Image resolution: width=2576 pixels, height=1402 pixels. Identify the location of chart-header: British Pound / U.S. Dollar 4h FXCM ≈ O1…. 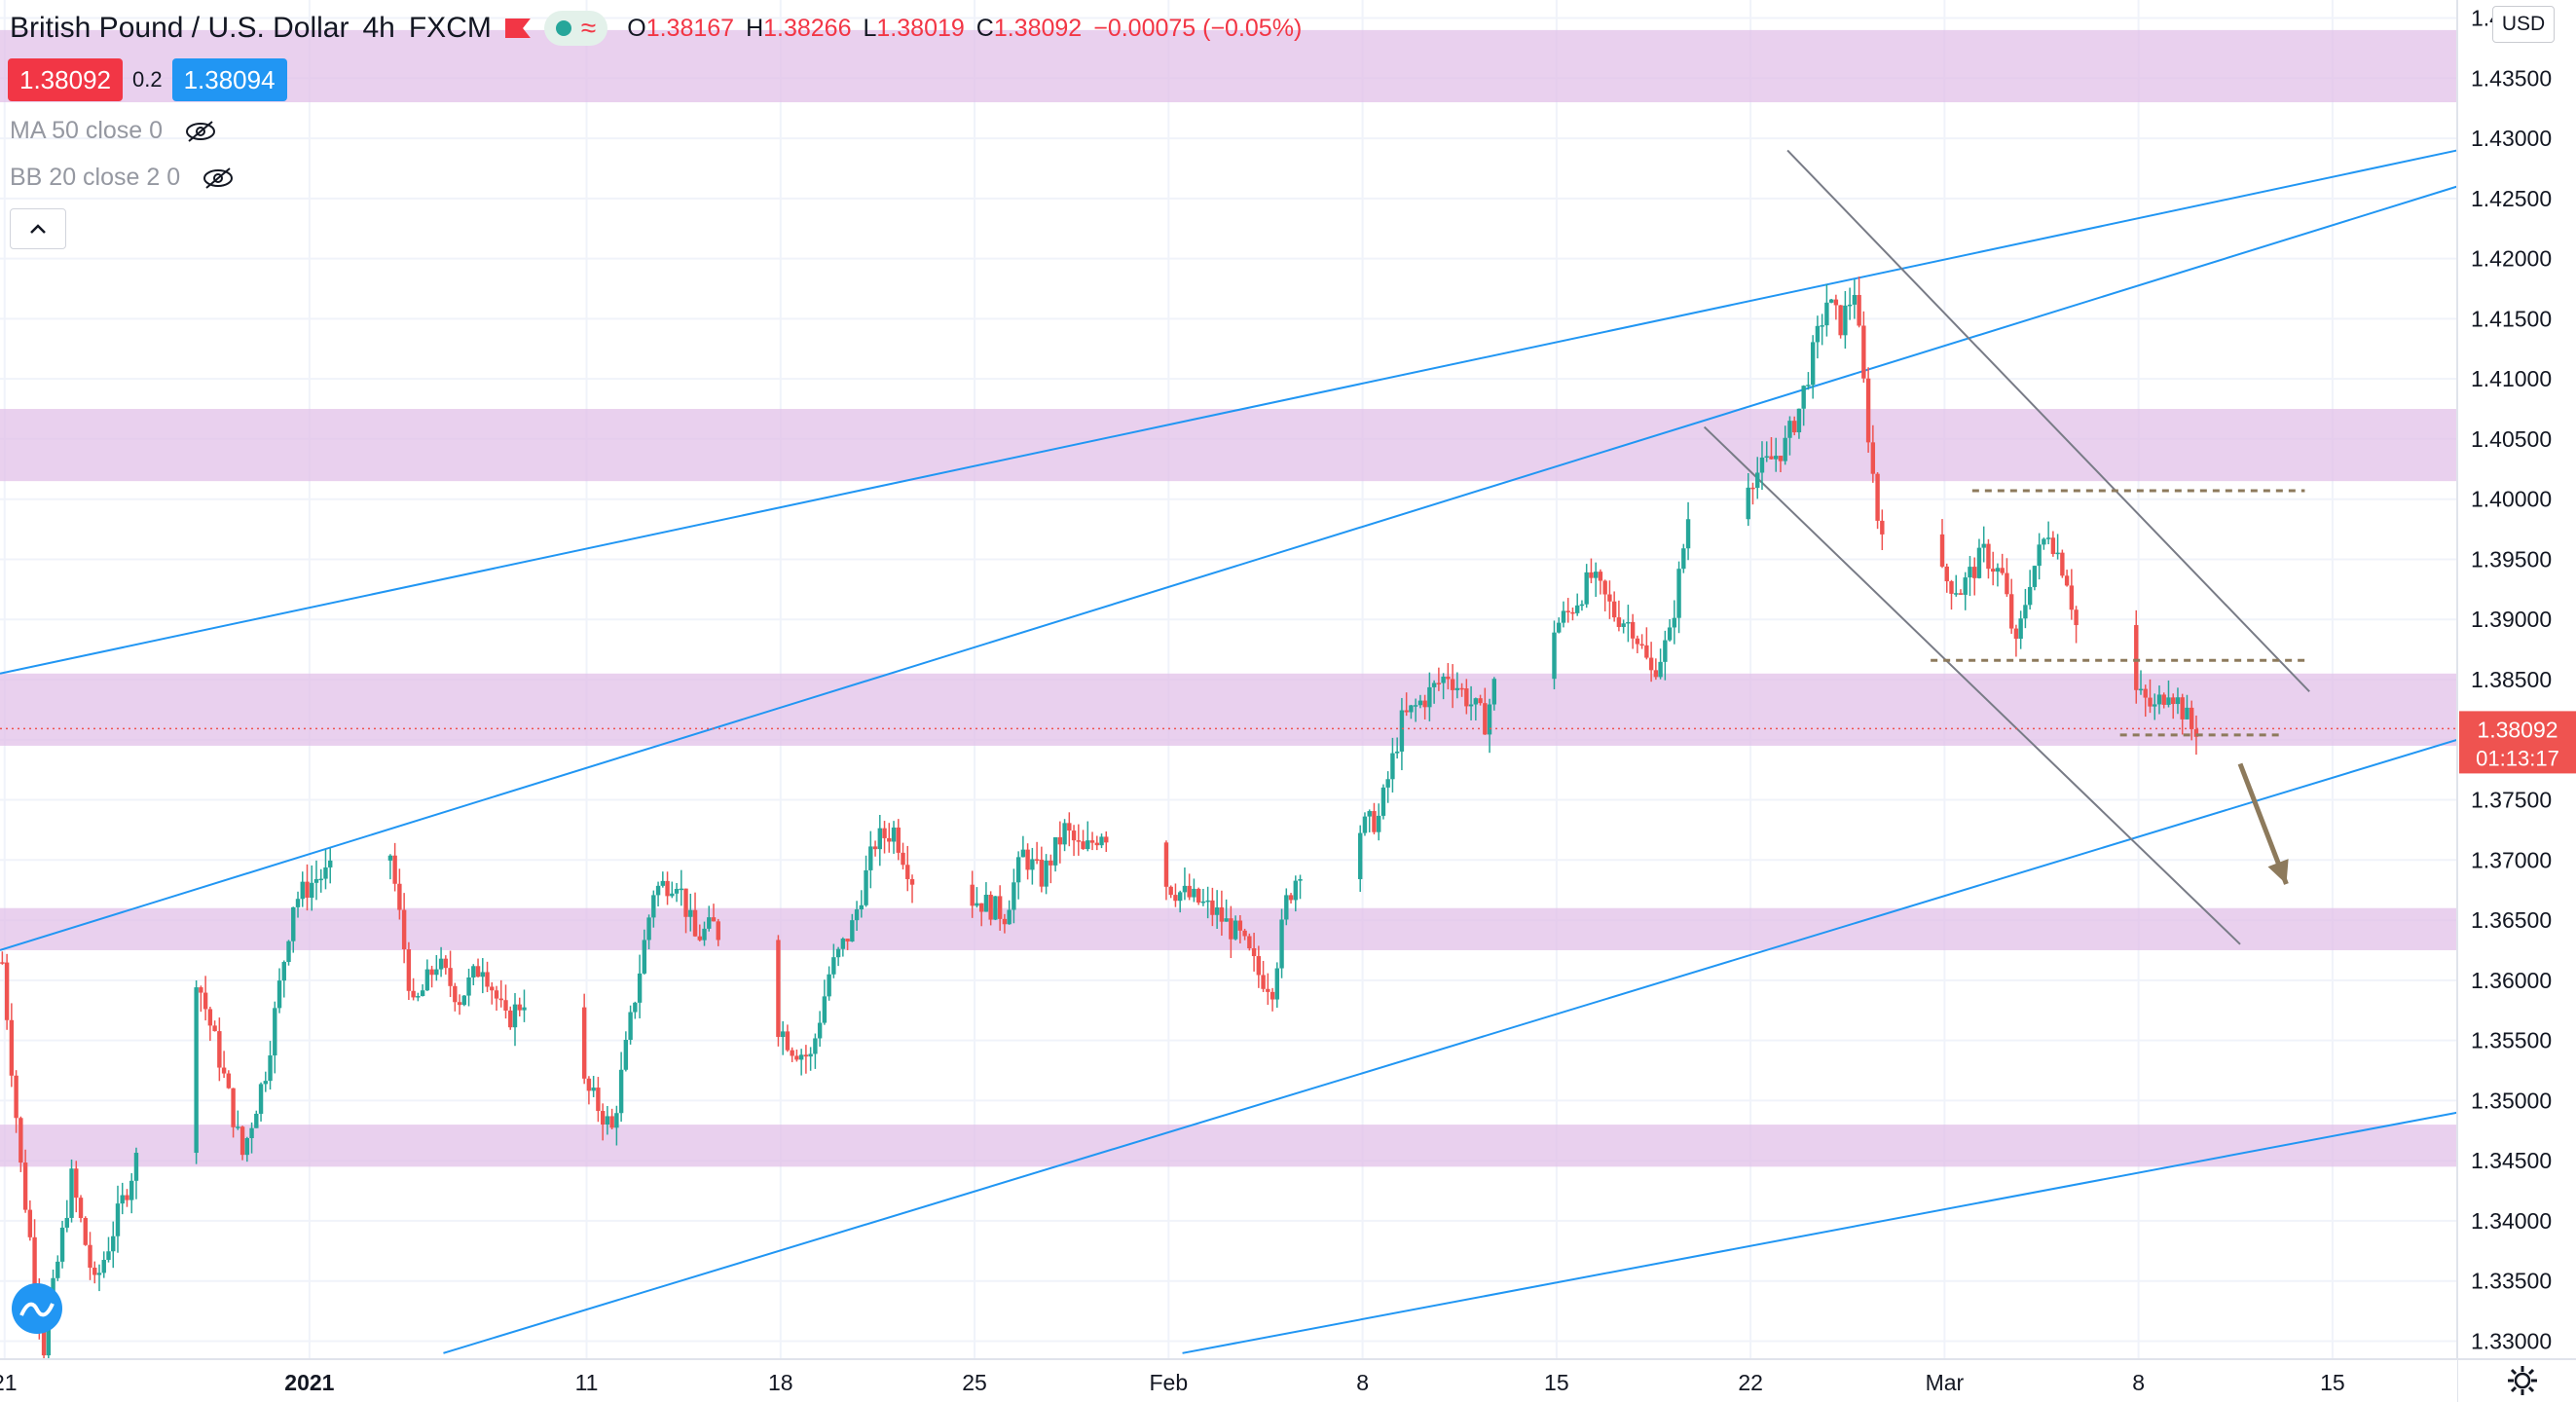
(656, 28).